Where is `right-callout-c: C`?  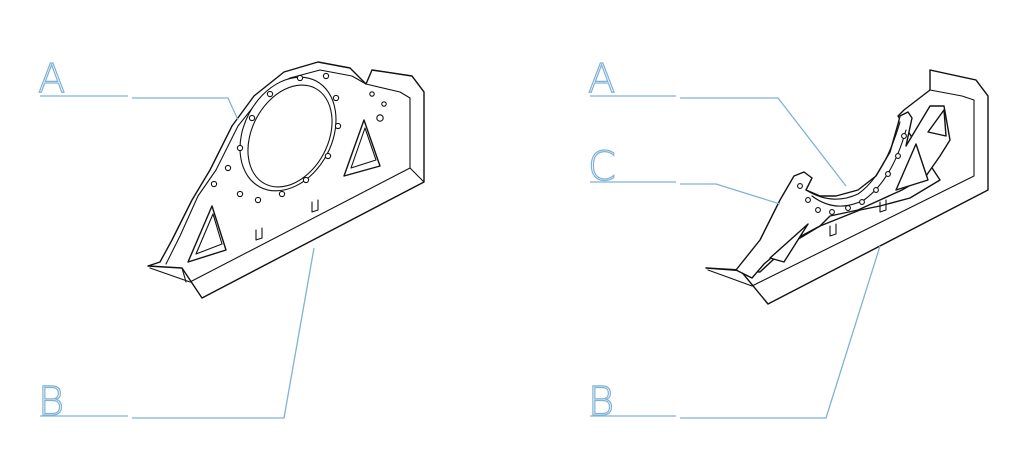
right-callout-c: C is located at coordinates (684, 174).